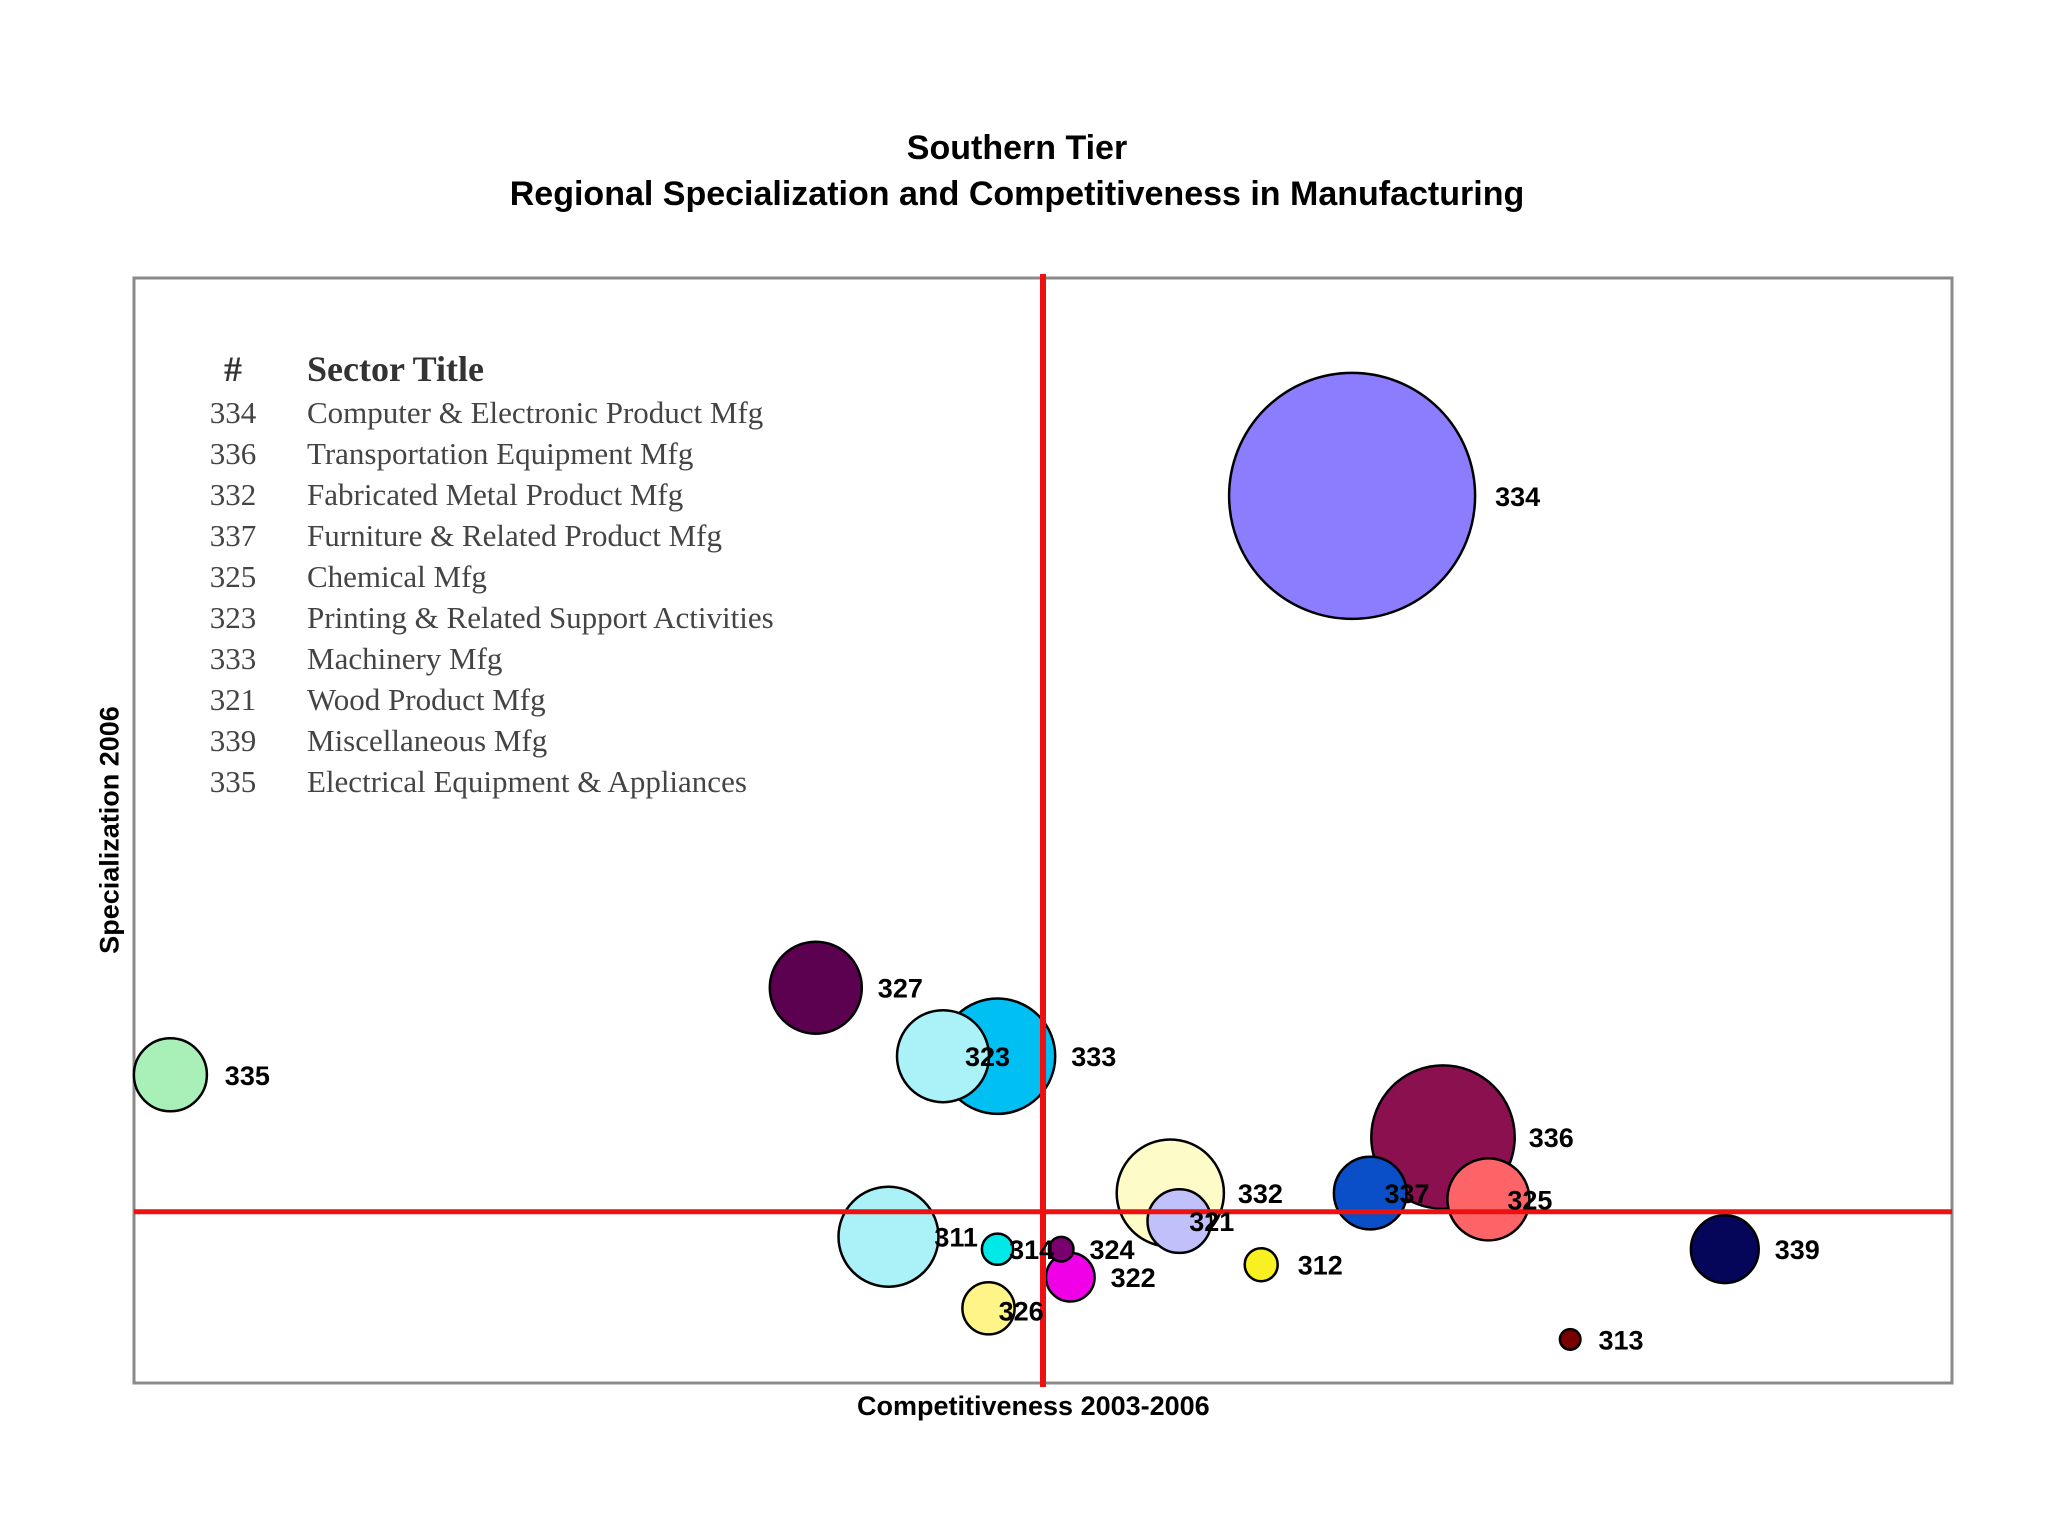 Image resolution: width=2048 pixels, height=1536 pixels. Describe the element at coordinates (1797, 1250) in the screenshot. I see `bubble-label-339: 339` at that location.